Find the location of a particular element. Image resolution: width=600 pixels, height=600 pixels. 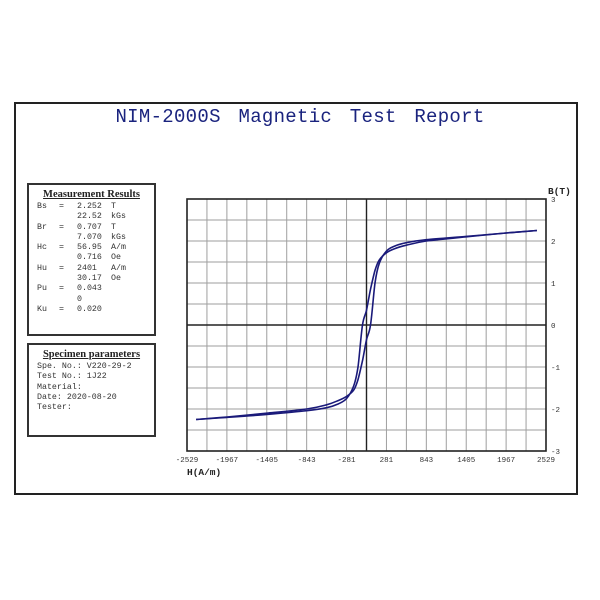

specimen-parameters-heading: Specimen parameters is located at coordinates (91, 354).